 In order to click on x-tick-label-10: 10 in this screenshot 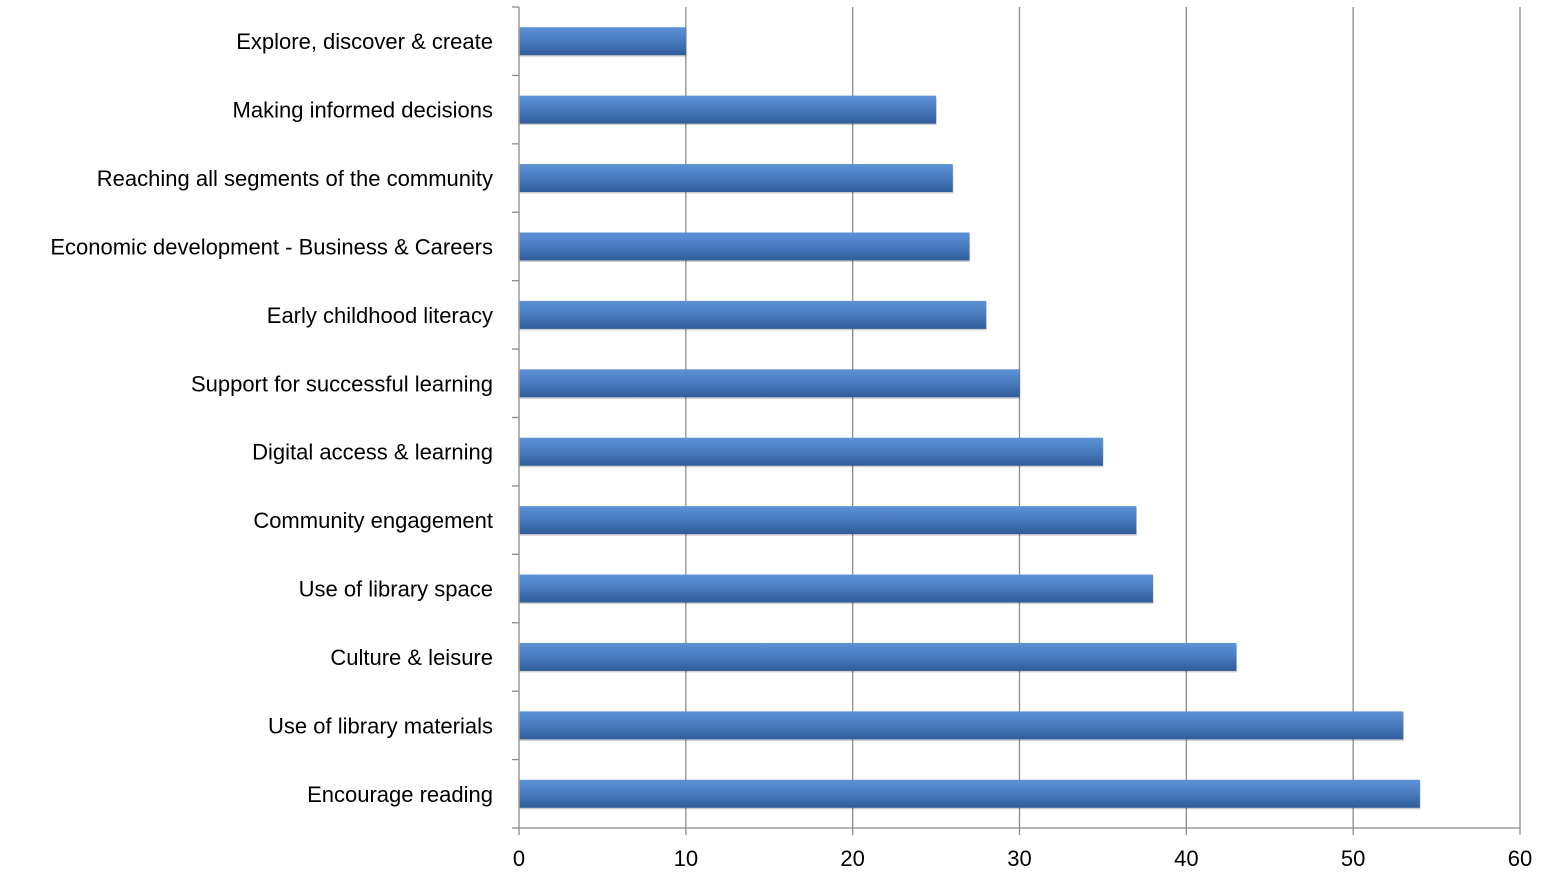, I will do `click(686, 858)`.